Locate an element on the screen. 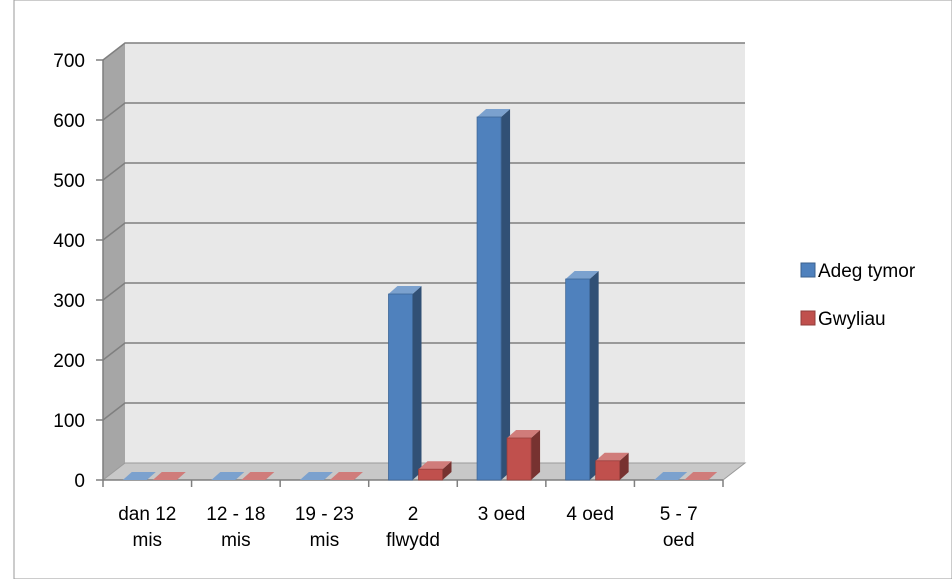 The image size is (952, 579). y-tick-label: 300 is located at coordinates (69, 301).